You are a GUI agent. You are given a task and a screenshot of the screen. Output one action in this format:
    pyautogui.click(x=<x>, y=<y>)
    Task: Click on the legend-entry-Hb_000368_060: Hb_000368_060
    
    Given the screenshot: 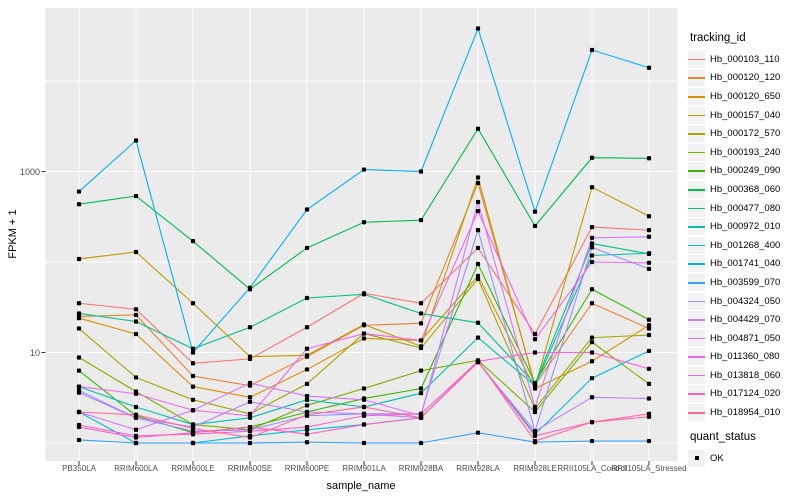 What is the action you would take?
    pyautogui.click(x=744, y=189)
    